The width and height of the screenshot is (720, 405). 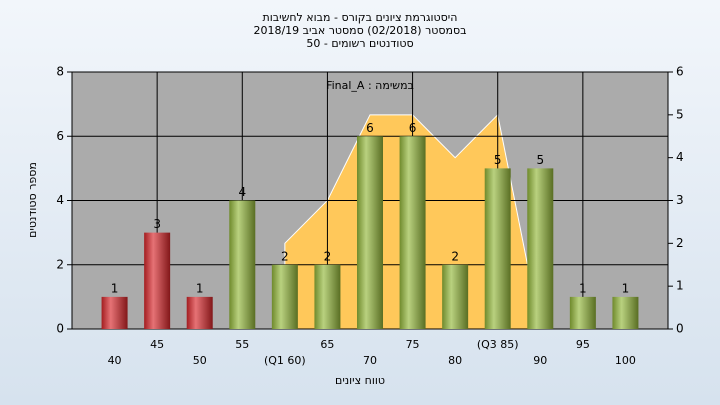 I want to click on title-line: היסטוגרמת ציונים בקורס - מבוא לחשיבות, so click(x=360, y=17).